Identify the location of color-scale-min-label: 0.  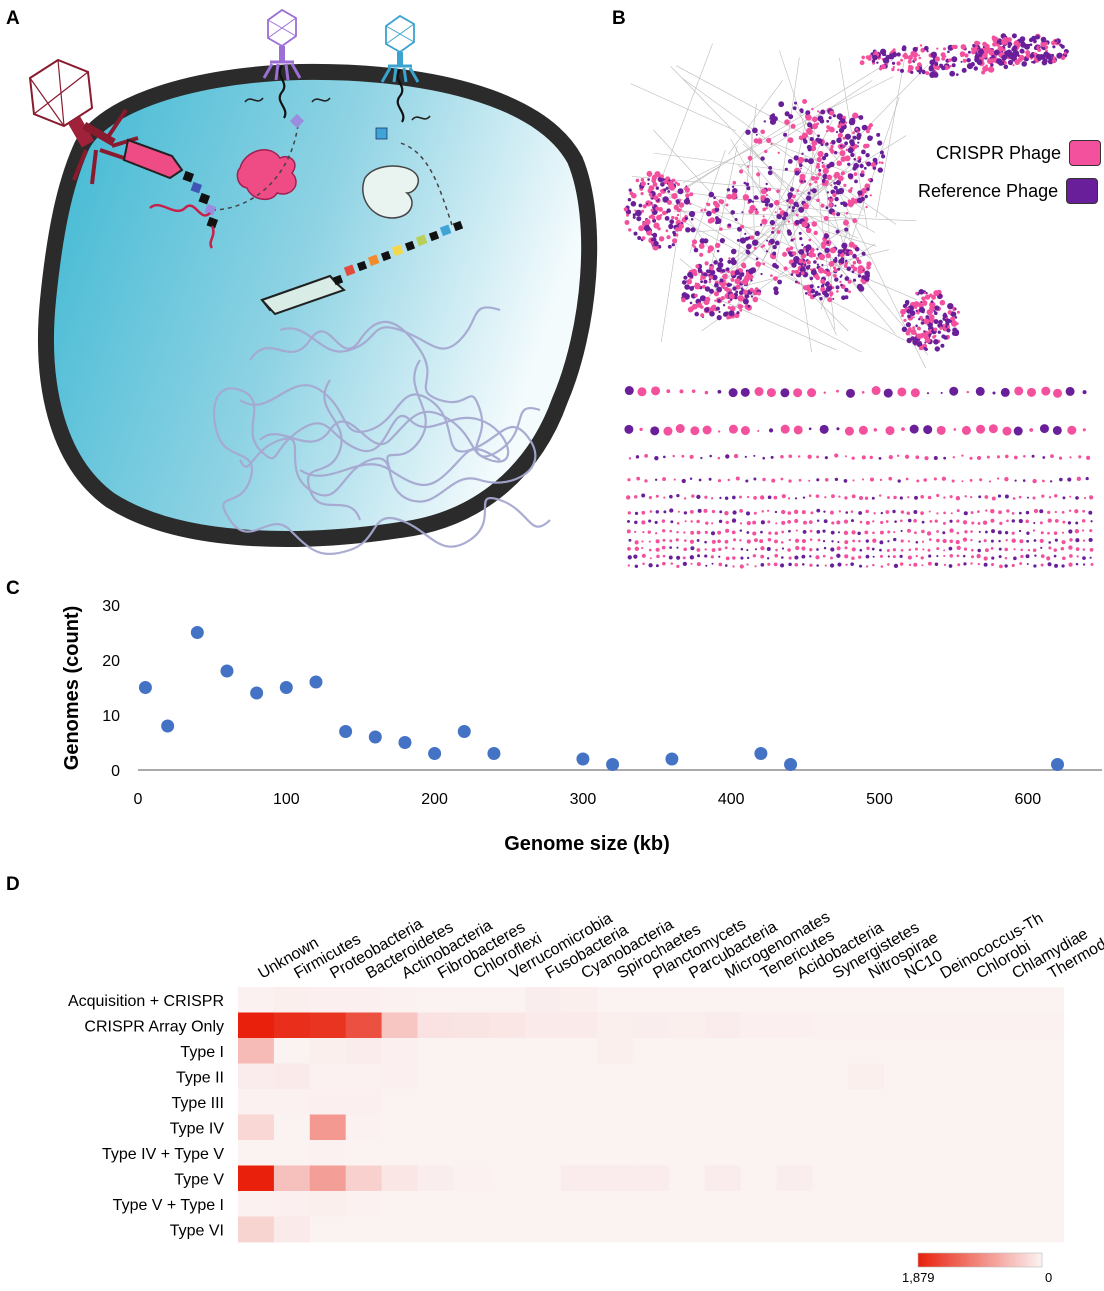
(1048, 1277).